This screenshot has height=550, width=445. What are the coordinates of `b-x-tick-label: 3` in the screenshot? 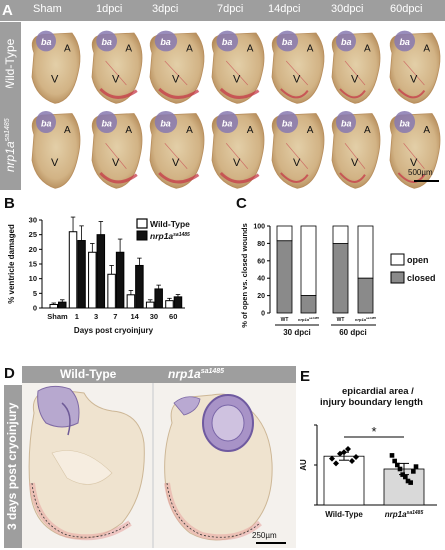 It's located at (96, 316).